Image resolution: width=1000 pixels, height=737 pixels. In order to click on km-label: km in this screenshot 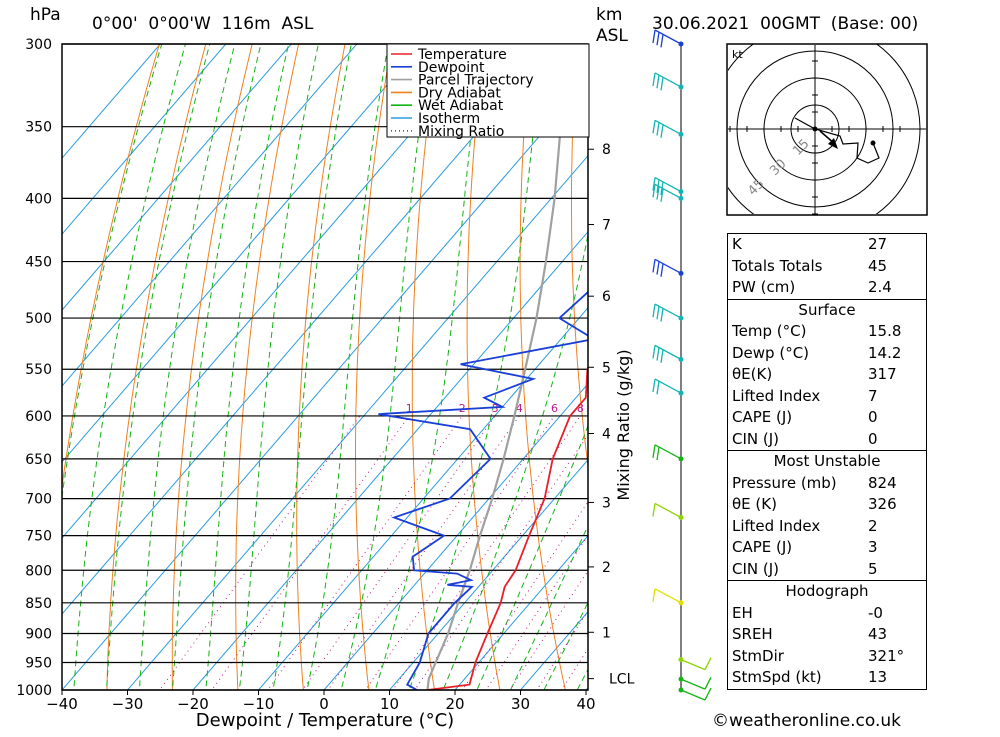, I will do `click(609, 15)`.